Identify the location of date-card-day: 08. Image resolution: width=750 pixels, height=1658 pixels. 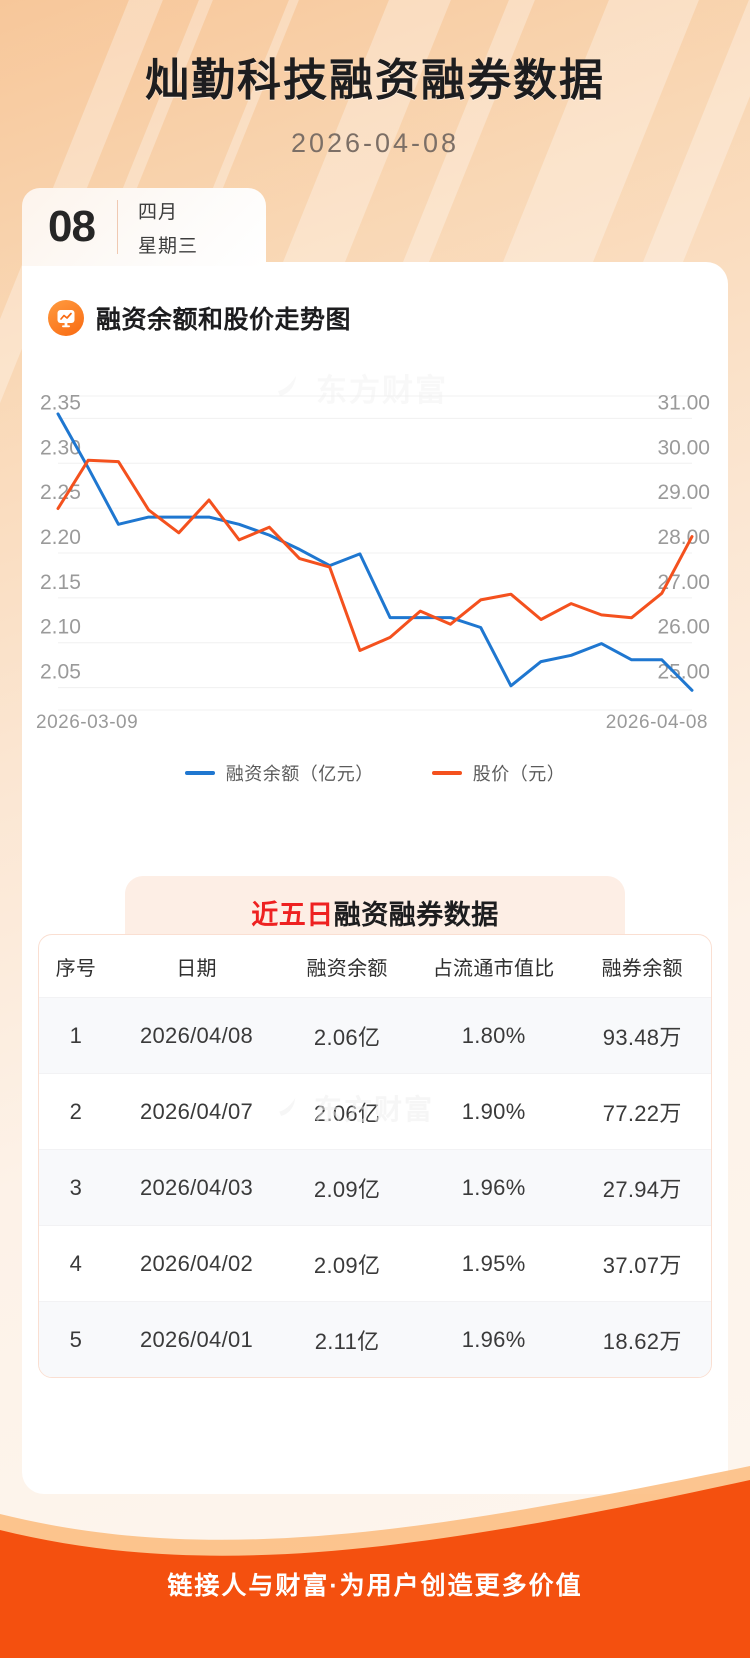
(72, 226).